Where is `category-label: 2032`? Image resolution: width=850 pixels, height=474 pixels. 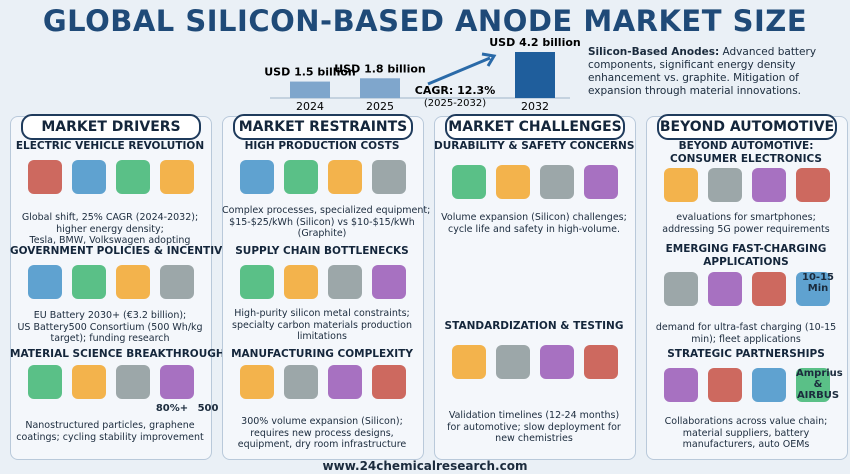
category-label: 2032 is located at coordinates (535, 106).